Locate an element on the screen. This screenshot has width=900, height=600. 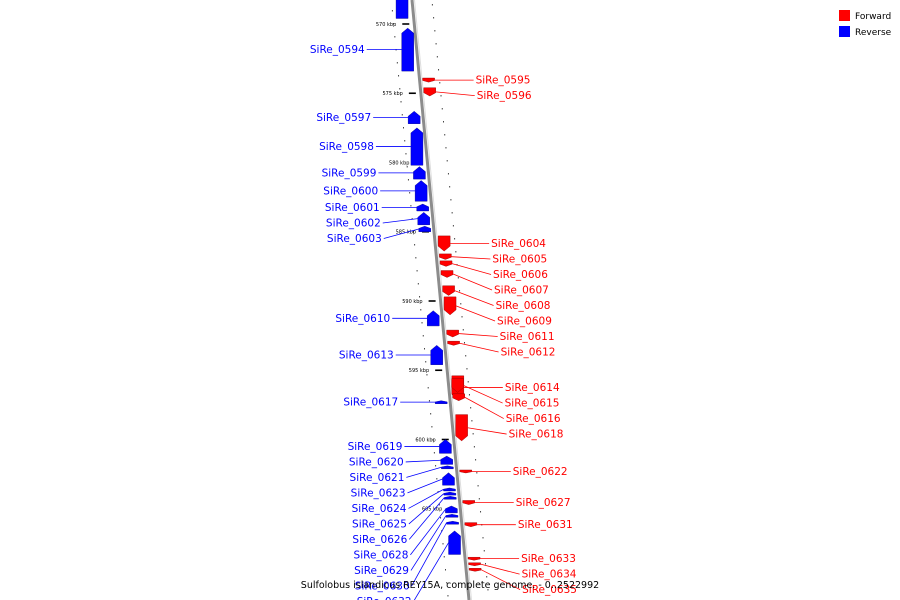
gene-label: SiRe_0632 is located at coordinates (384, 598).